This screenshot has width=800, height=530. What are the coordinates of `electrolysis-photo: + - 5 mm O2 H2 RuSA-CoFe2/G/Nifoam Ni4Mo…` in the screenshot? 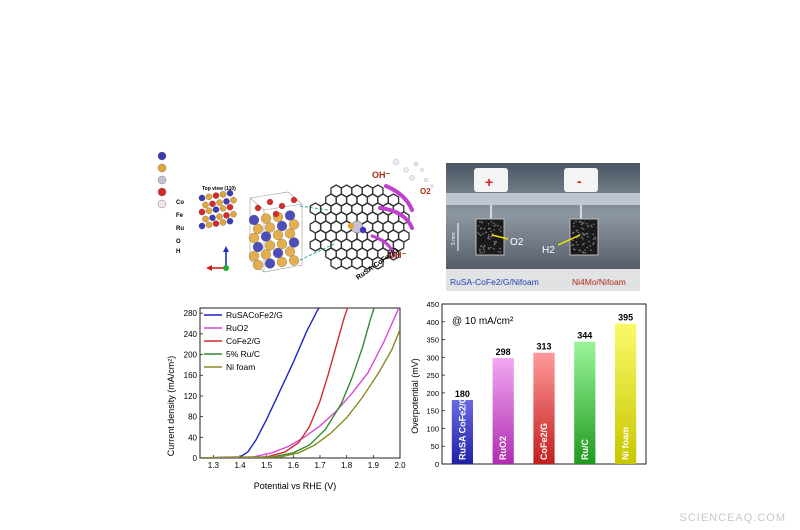 It's located at (543, 227).